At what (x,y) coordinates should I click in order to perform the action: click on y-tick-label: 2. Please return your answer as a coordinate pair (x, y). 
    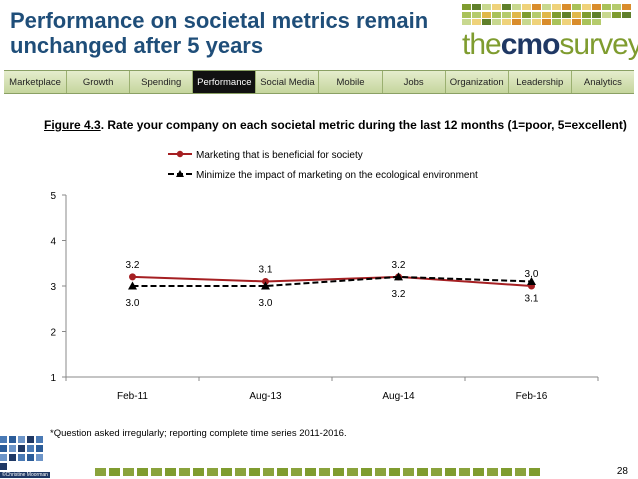
    Looking at the image, I should click on (53, 333).